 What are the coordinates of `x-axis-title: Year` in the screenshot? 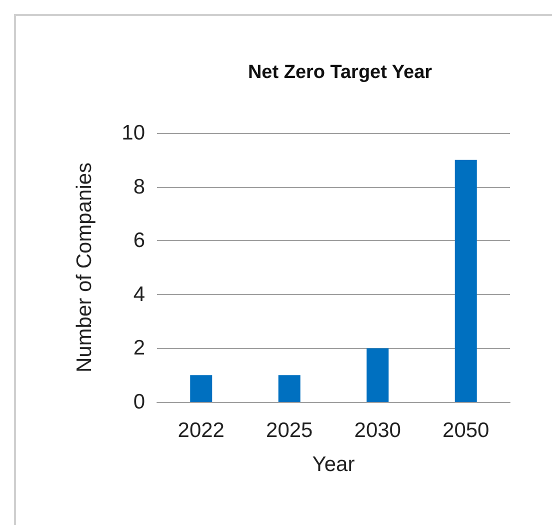 It's located at (333, 464).